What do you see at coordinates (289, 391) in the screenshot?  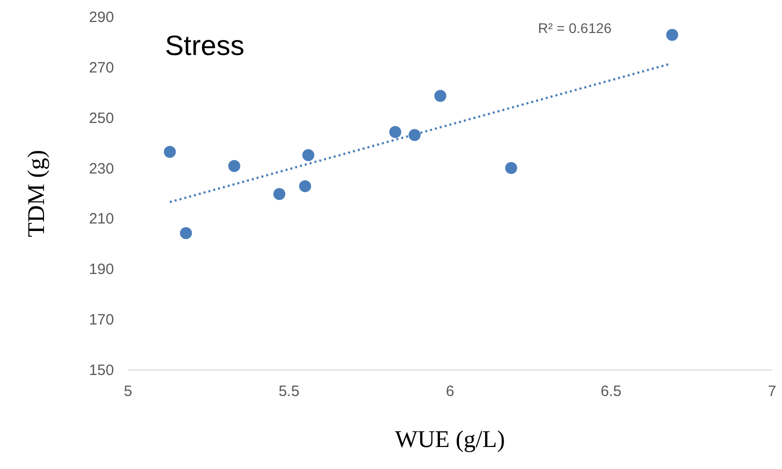 I see `x-tick-label: 5.5` at bounding box center [289, 391].